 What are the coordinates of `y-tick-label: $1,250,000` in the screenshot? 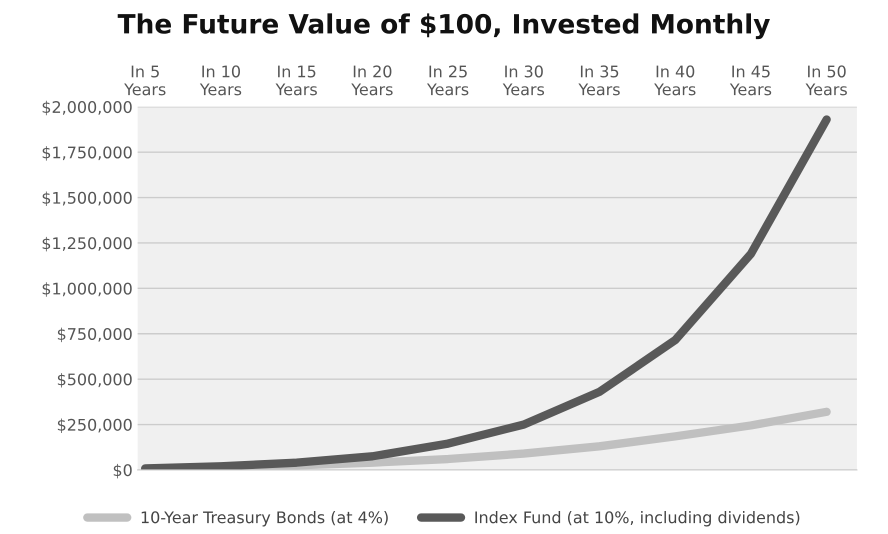 It's located at (87, 244).